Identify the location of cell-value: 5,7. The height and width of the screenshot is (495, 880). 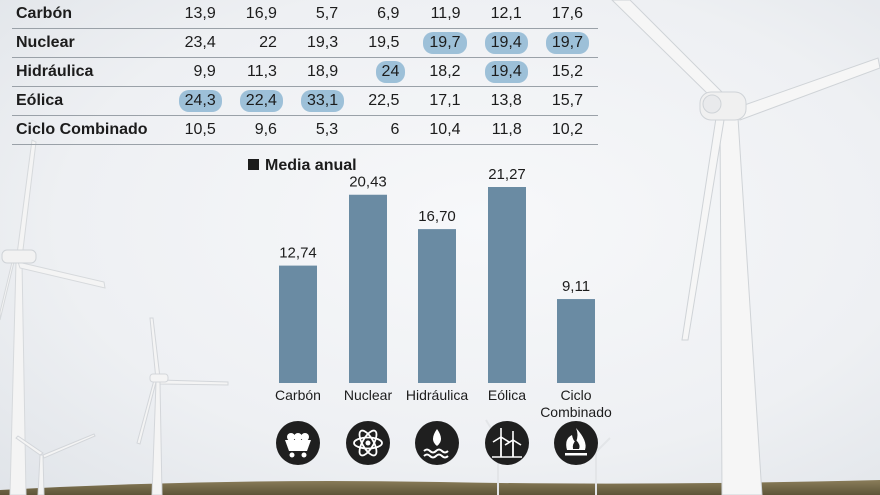
(327, 13).